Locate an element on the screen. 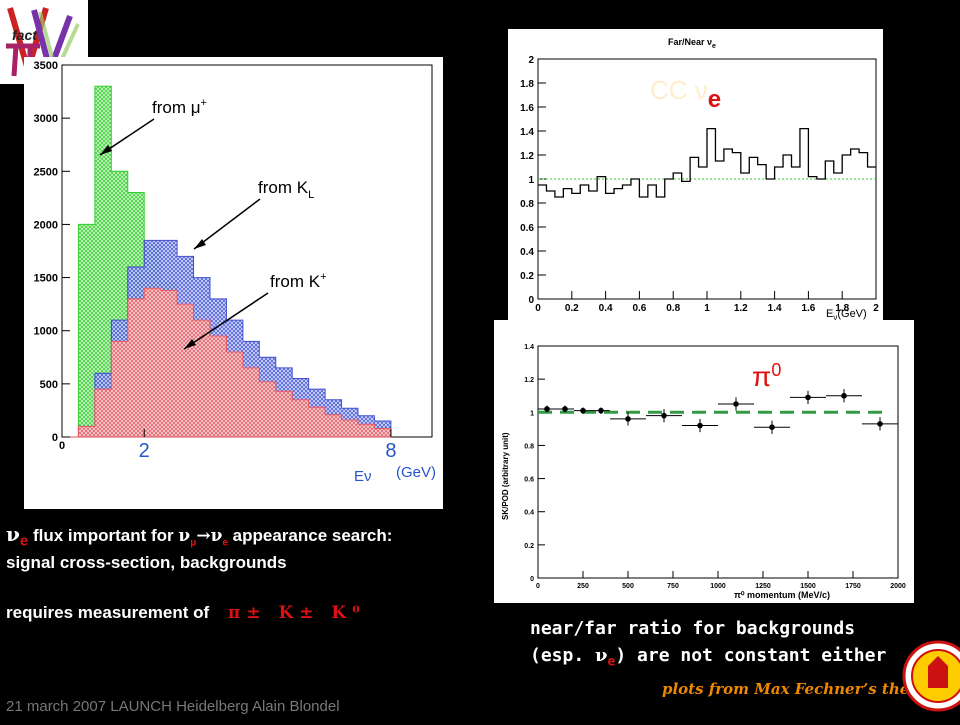 This screenshot has height=725, width=960. university-seal is located at coordinates (930, 678).